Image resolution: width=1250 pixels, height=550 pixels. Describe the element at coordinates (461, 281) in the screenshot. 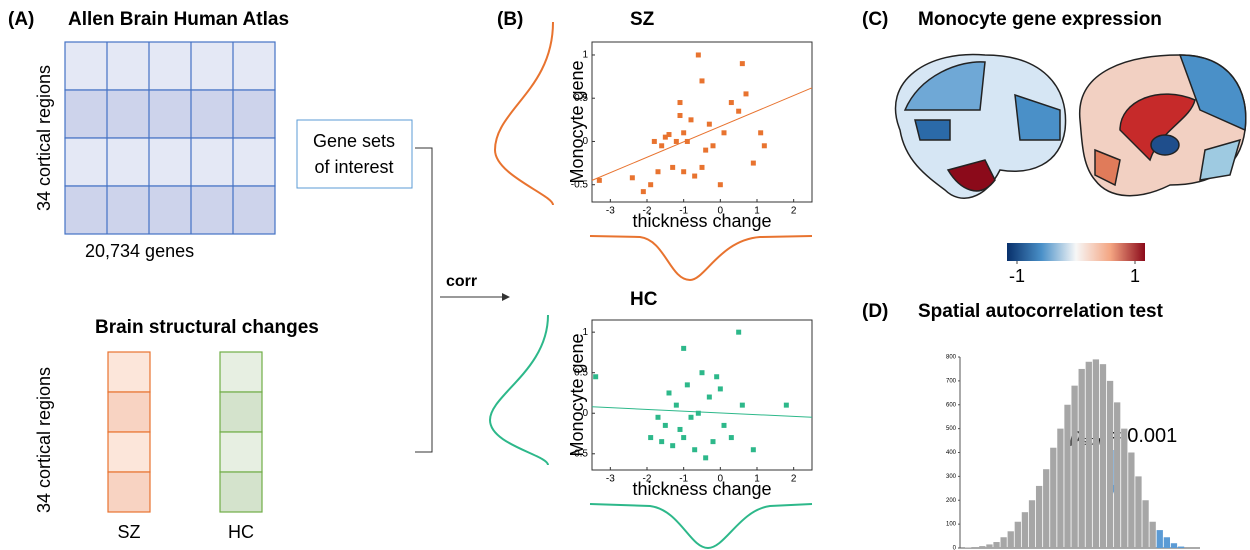

I see `corr-label: corr` at that location.